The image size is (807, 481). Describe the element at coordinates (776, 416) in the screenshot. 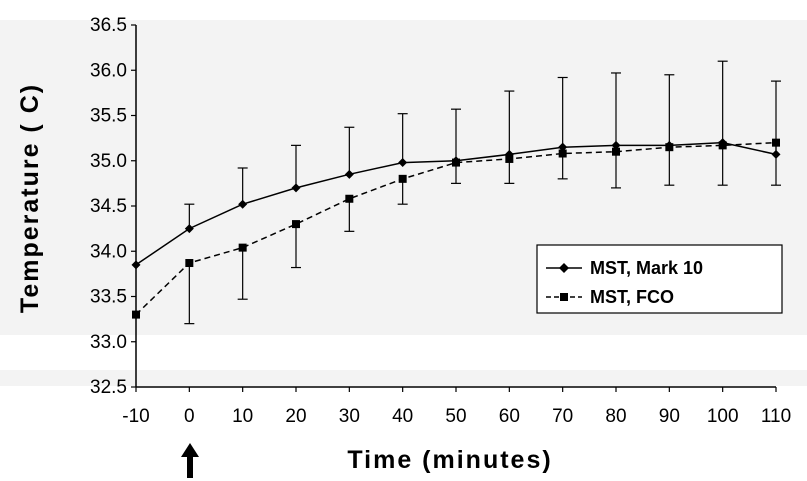

I see `x-tick-label: 110` at that location.